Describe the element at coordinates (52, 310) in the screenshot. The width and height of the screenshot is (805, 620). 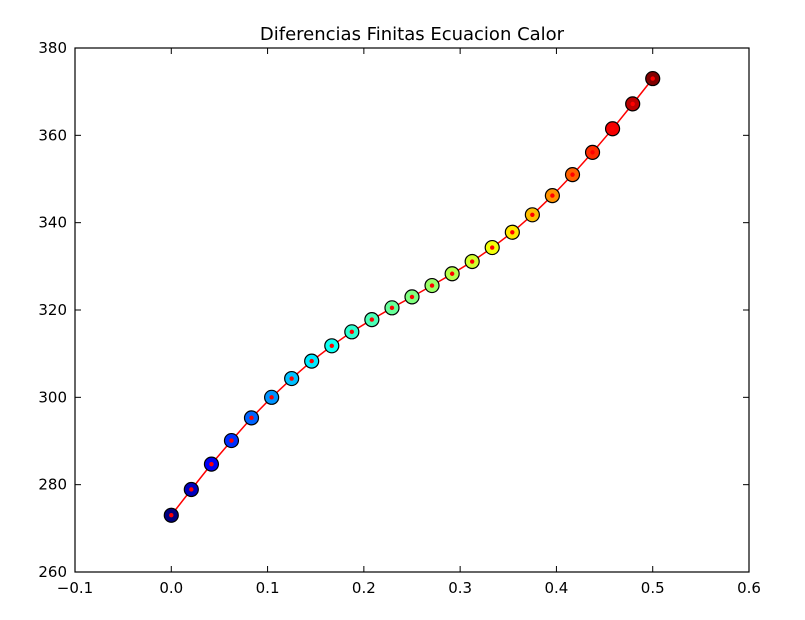
I see `y-tick-label: 320` at that location.